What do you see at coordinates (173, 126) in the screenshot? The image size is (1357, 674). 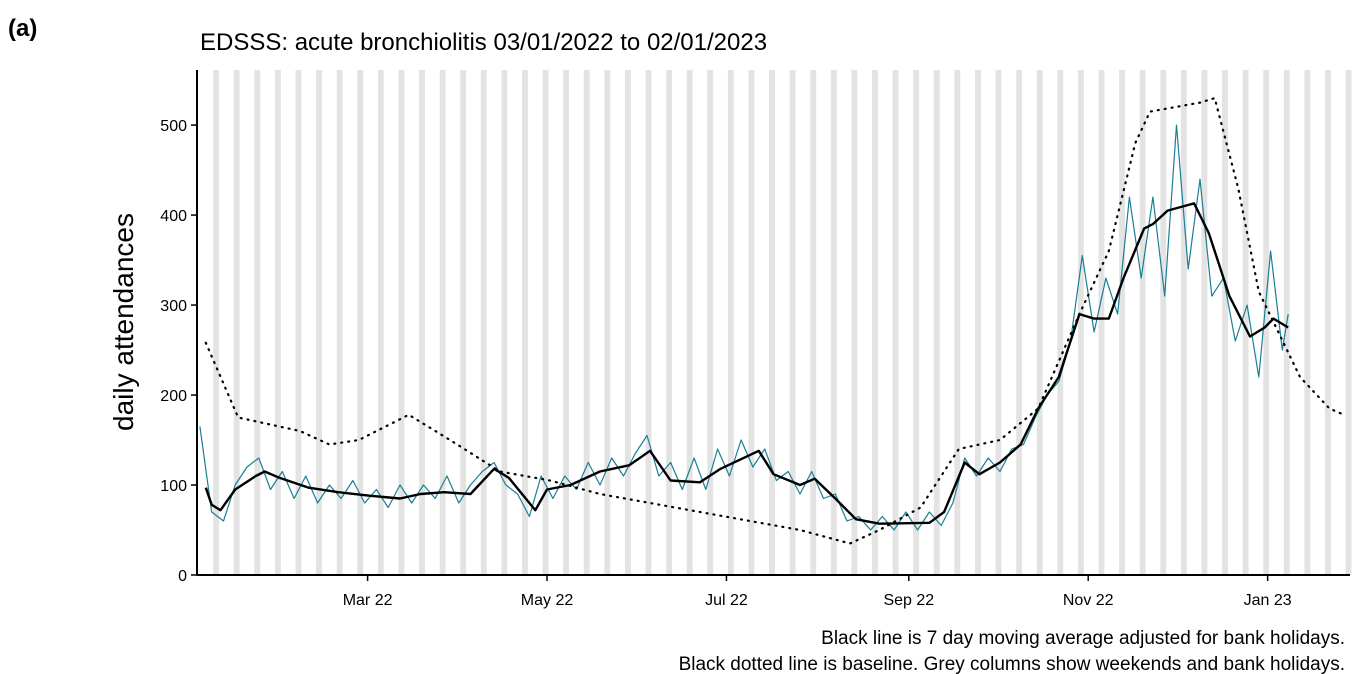 I see `y-tick-label: 500` at bounding box center [173, 126].